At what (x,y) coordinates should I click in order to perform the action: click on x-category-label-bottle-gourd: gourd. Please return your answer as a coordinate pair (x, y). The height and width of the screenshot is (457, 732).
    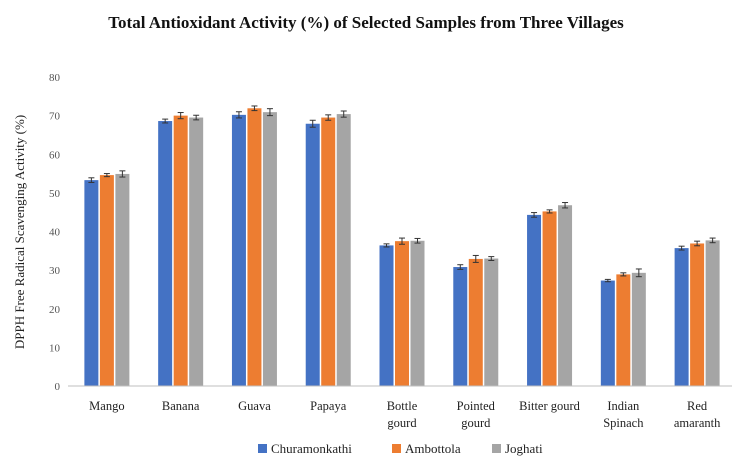
    Looking at the image, I should click on (402, 423).